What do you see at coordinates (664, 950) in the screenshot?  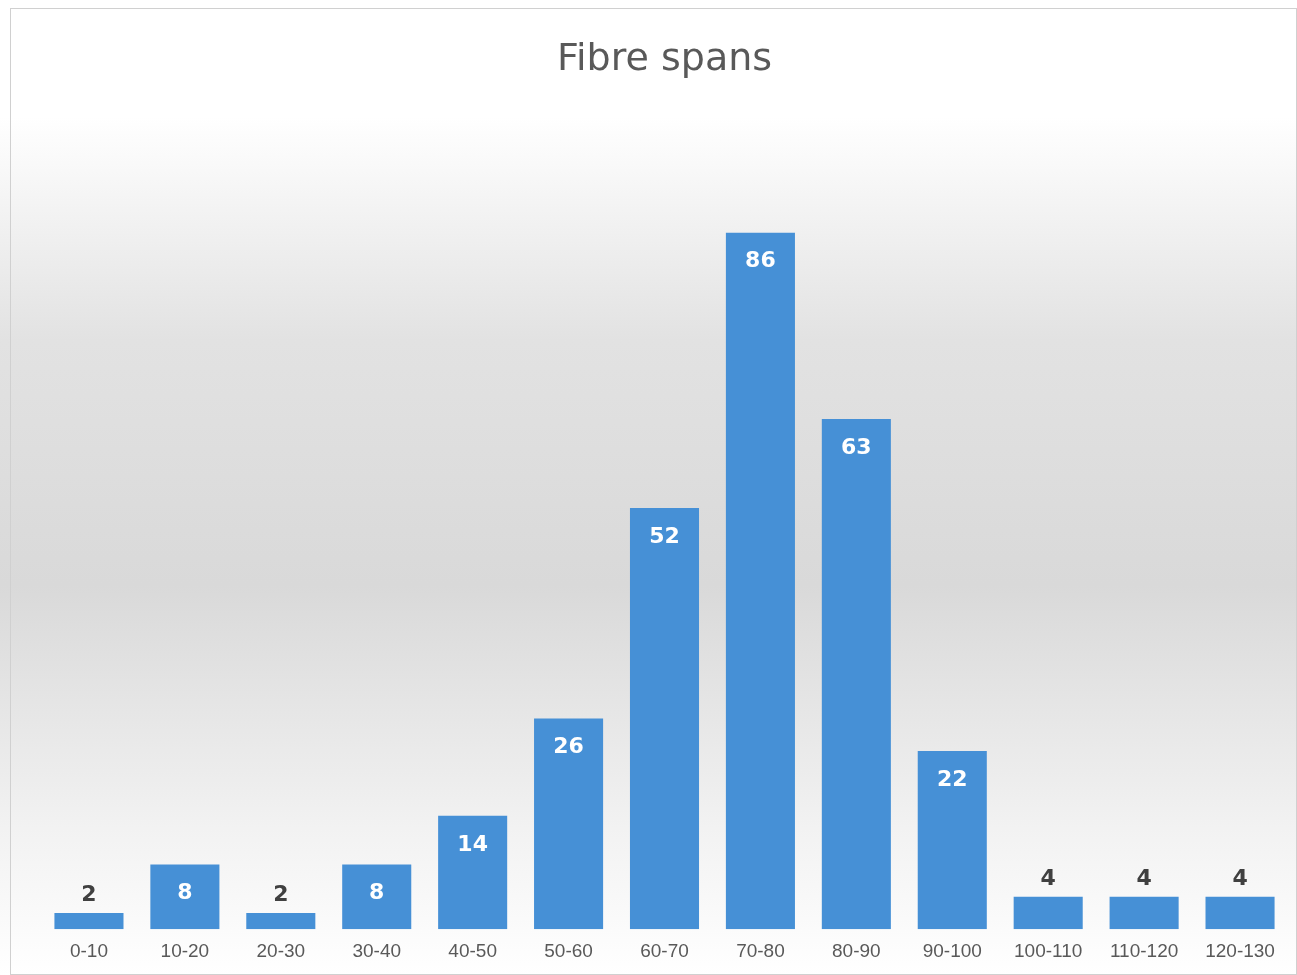 I see `x-tick-label: 60-70` at bounding box center [664, 950].